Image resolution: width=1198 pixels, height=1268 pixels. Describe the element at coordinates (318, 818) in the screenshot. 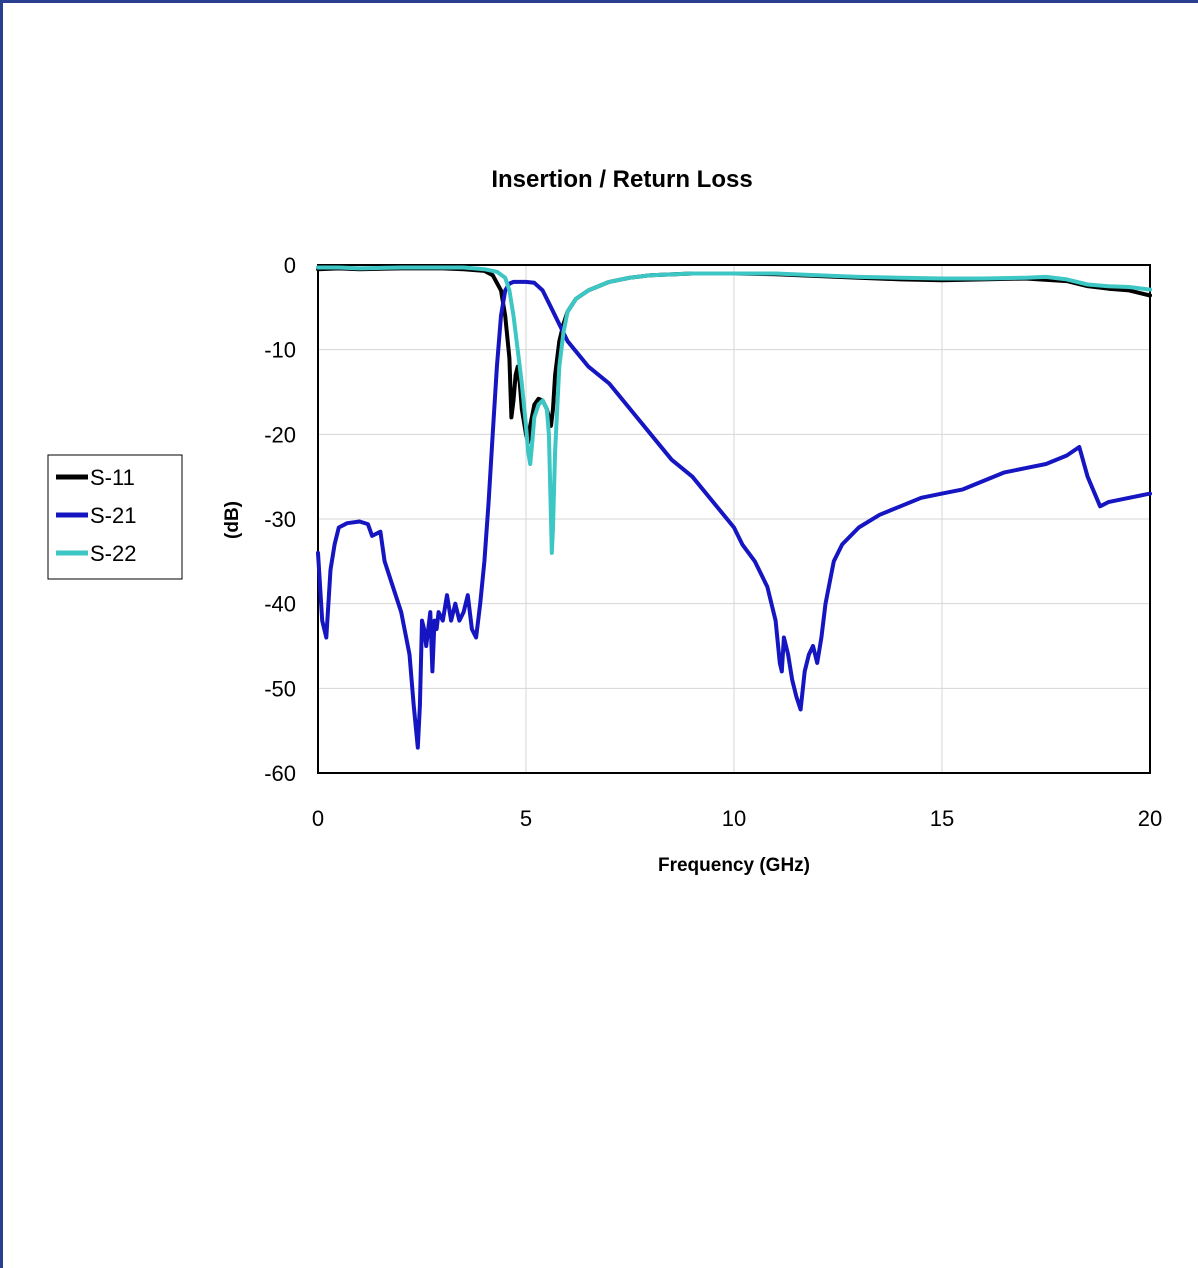

I see `x-tick-label: 0` at that location.